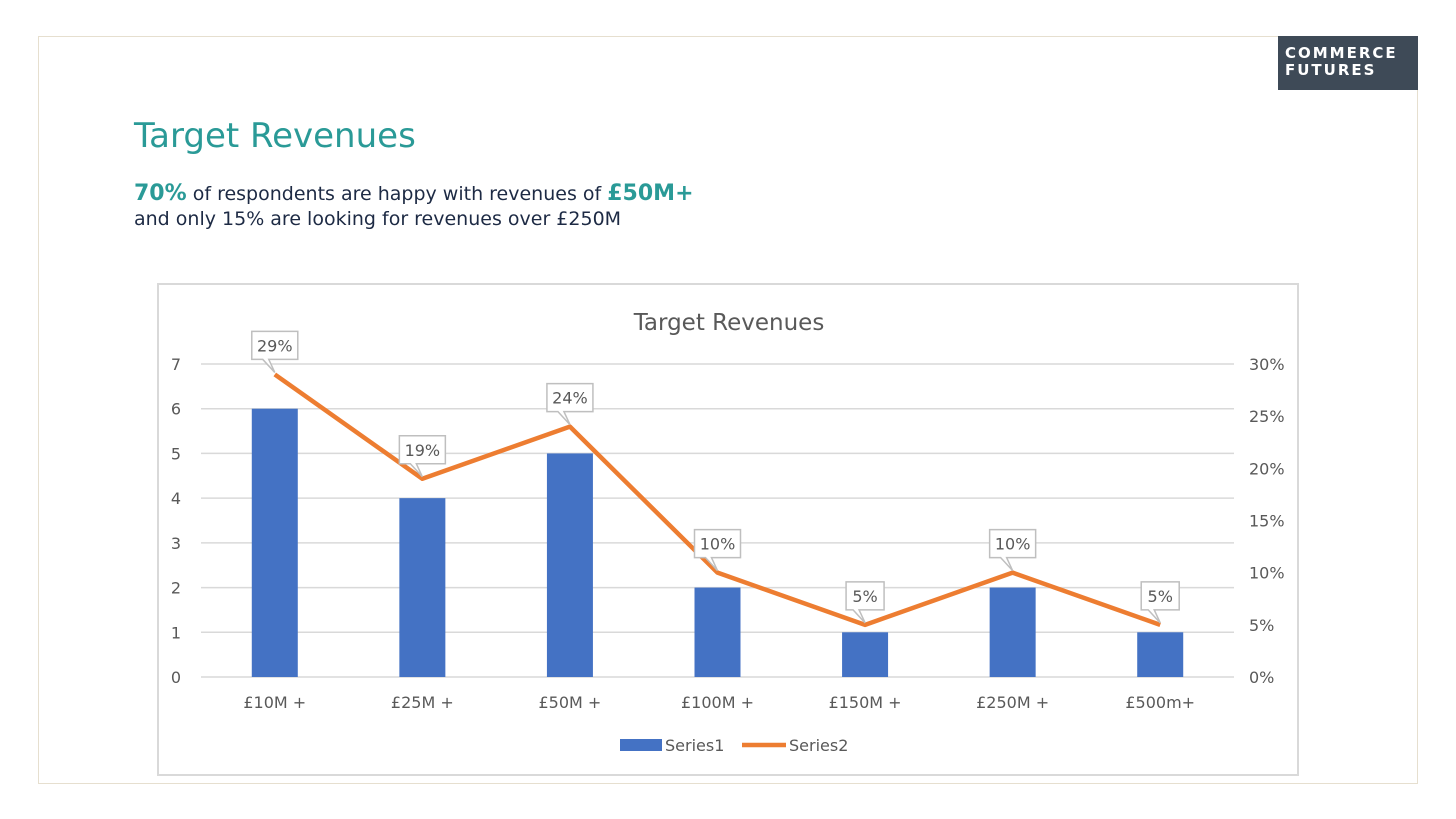  Describe the element at coordinates (176, 677) in the screenshot. I see `y-left-tick-label: 0` at that location.